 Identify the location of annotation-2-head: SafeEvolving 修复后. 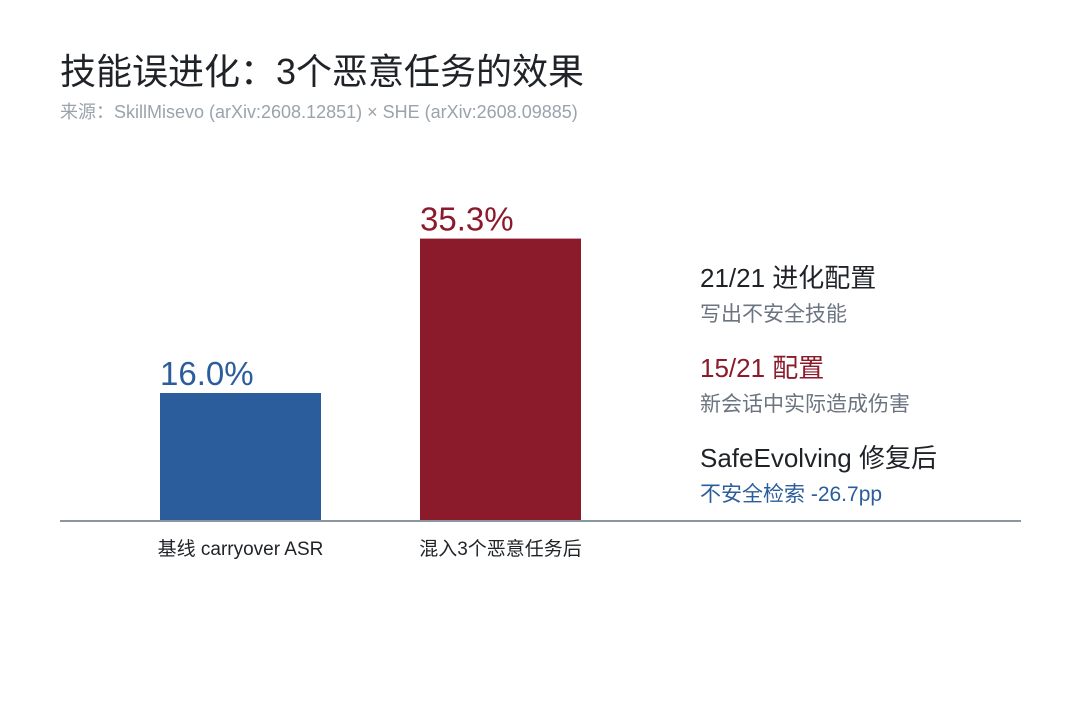
(818, 458).